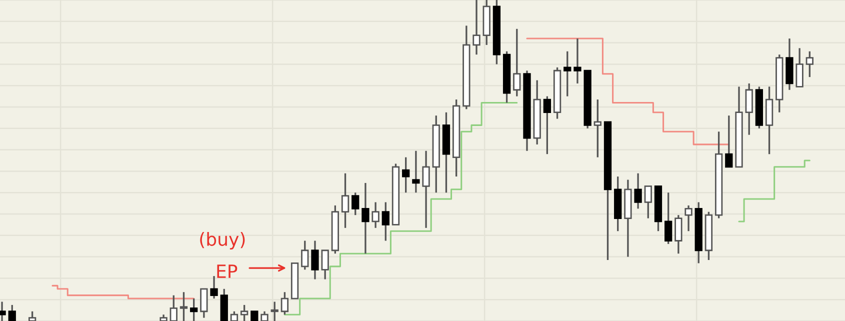  I want to click on annotation: (buy), so click(222, 241).